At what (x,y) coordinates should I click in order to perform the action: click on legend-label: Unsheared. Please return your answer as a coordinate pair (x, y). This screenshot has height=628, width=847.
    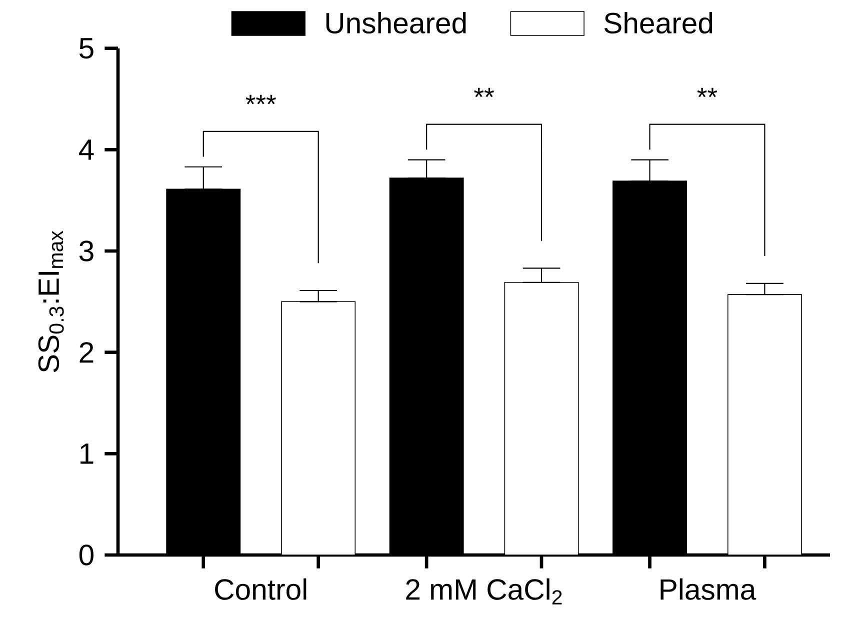
    Looking at the image, I should click on (396, 23).